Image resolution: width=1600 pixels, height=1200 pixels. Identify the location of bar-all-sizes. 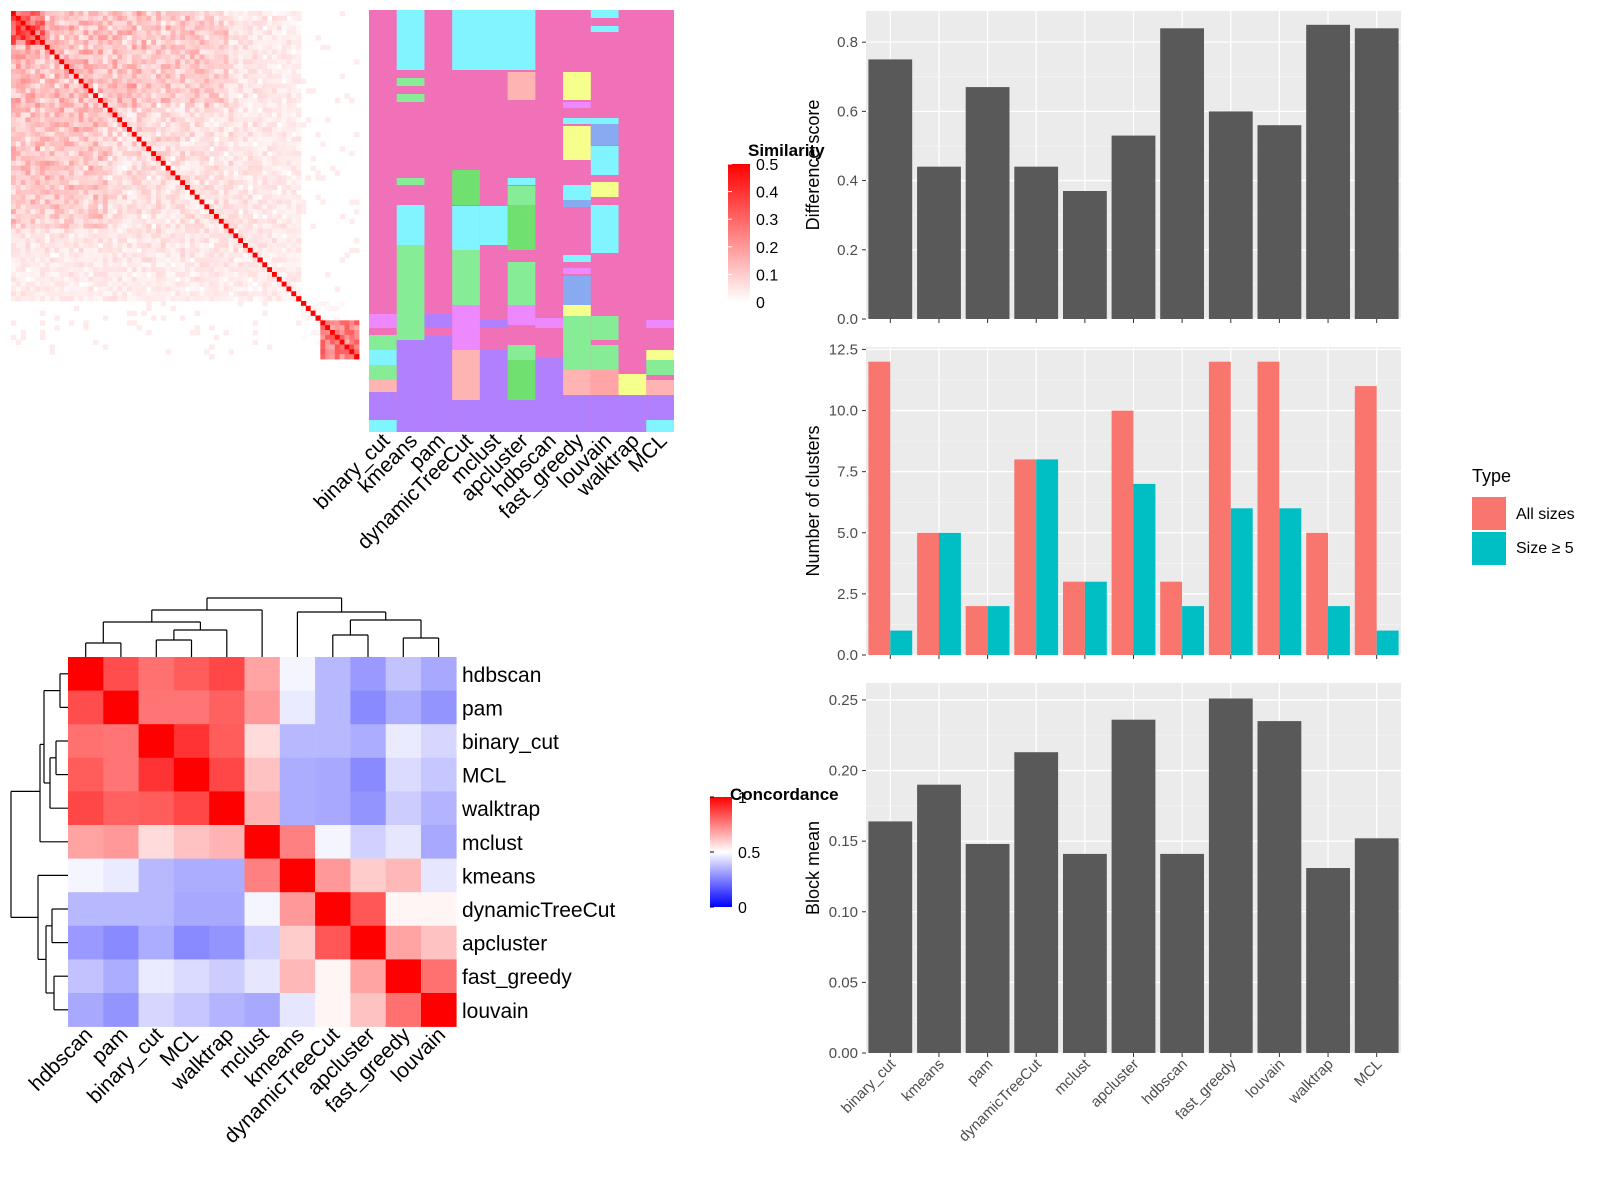
(1122, 532).